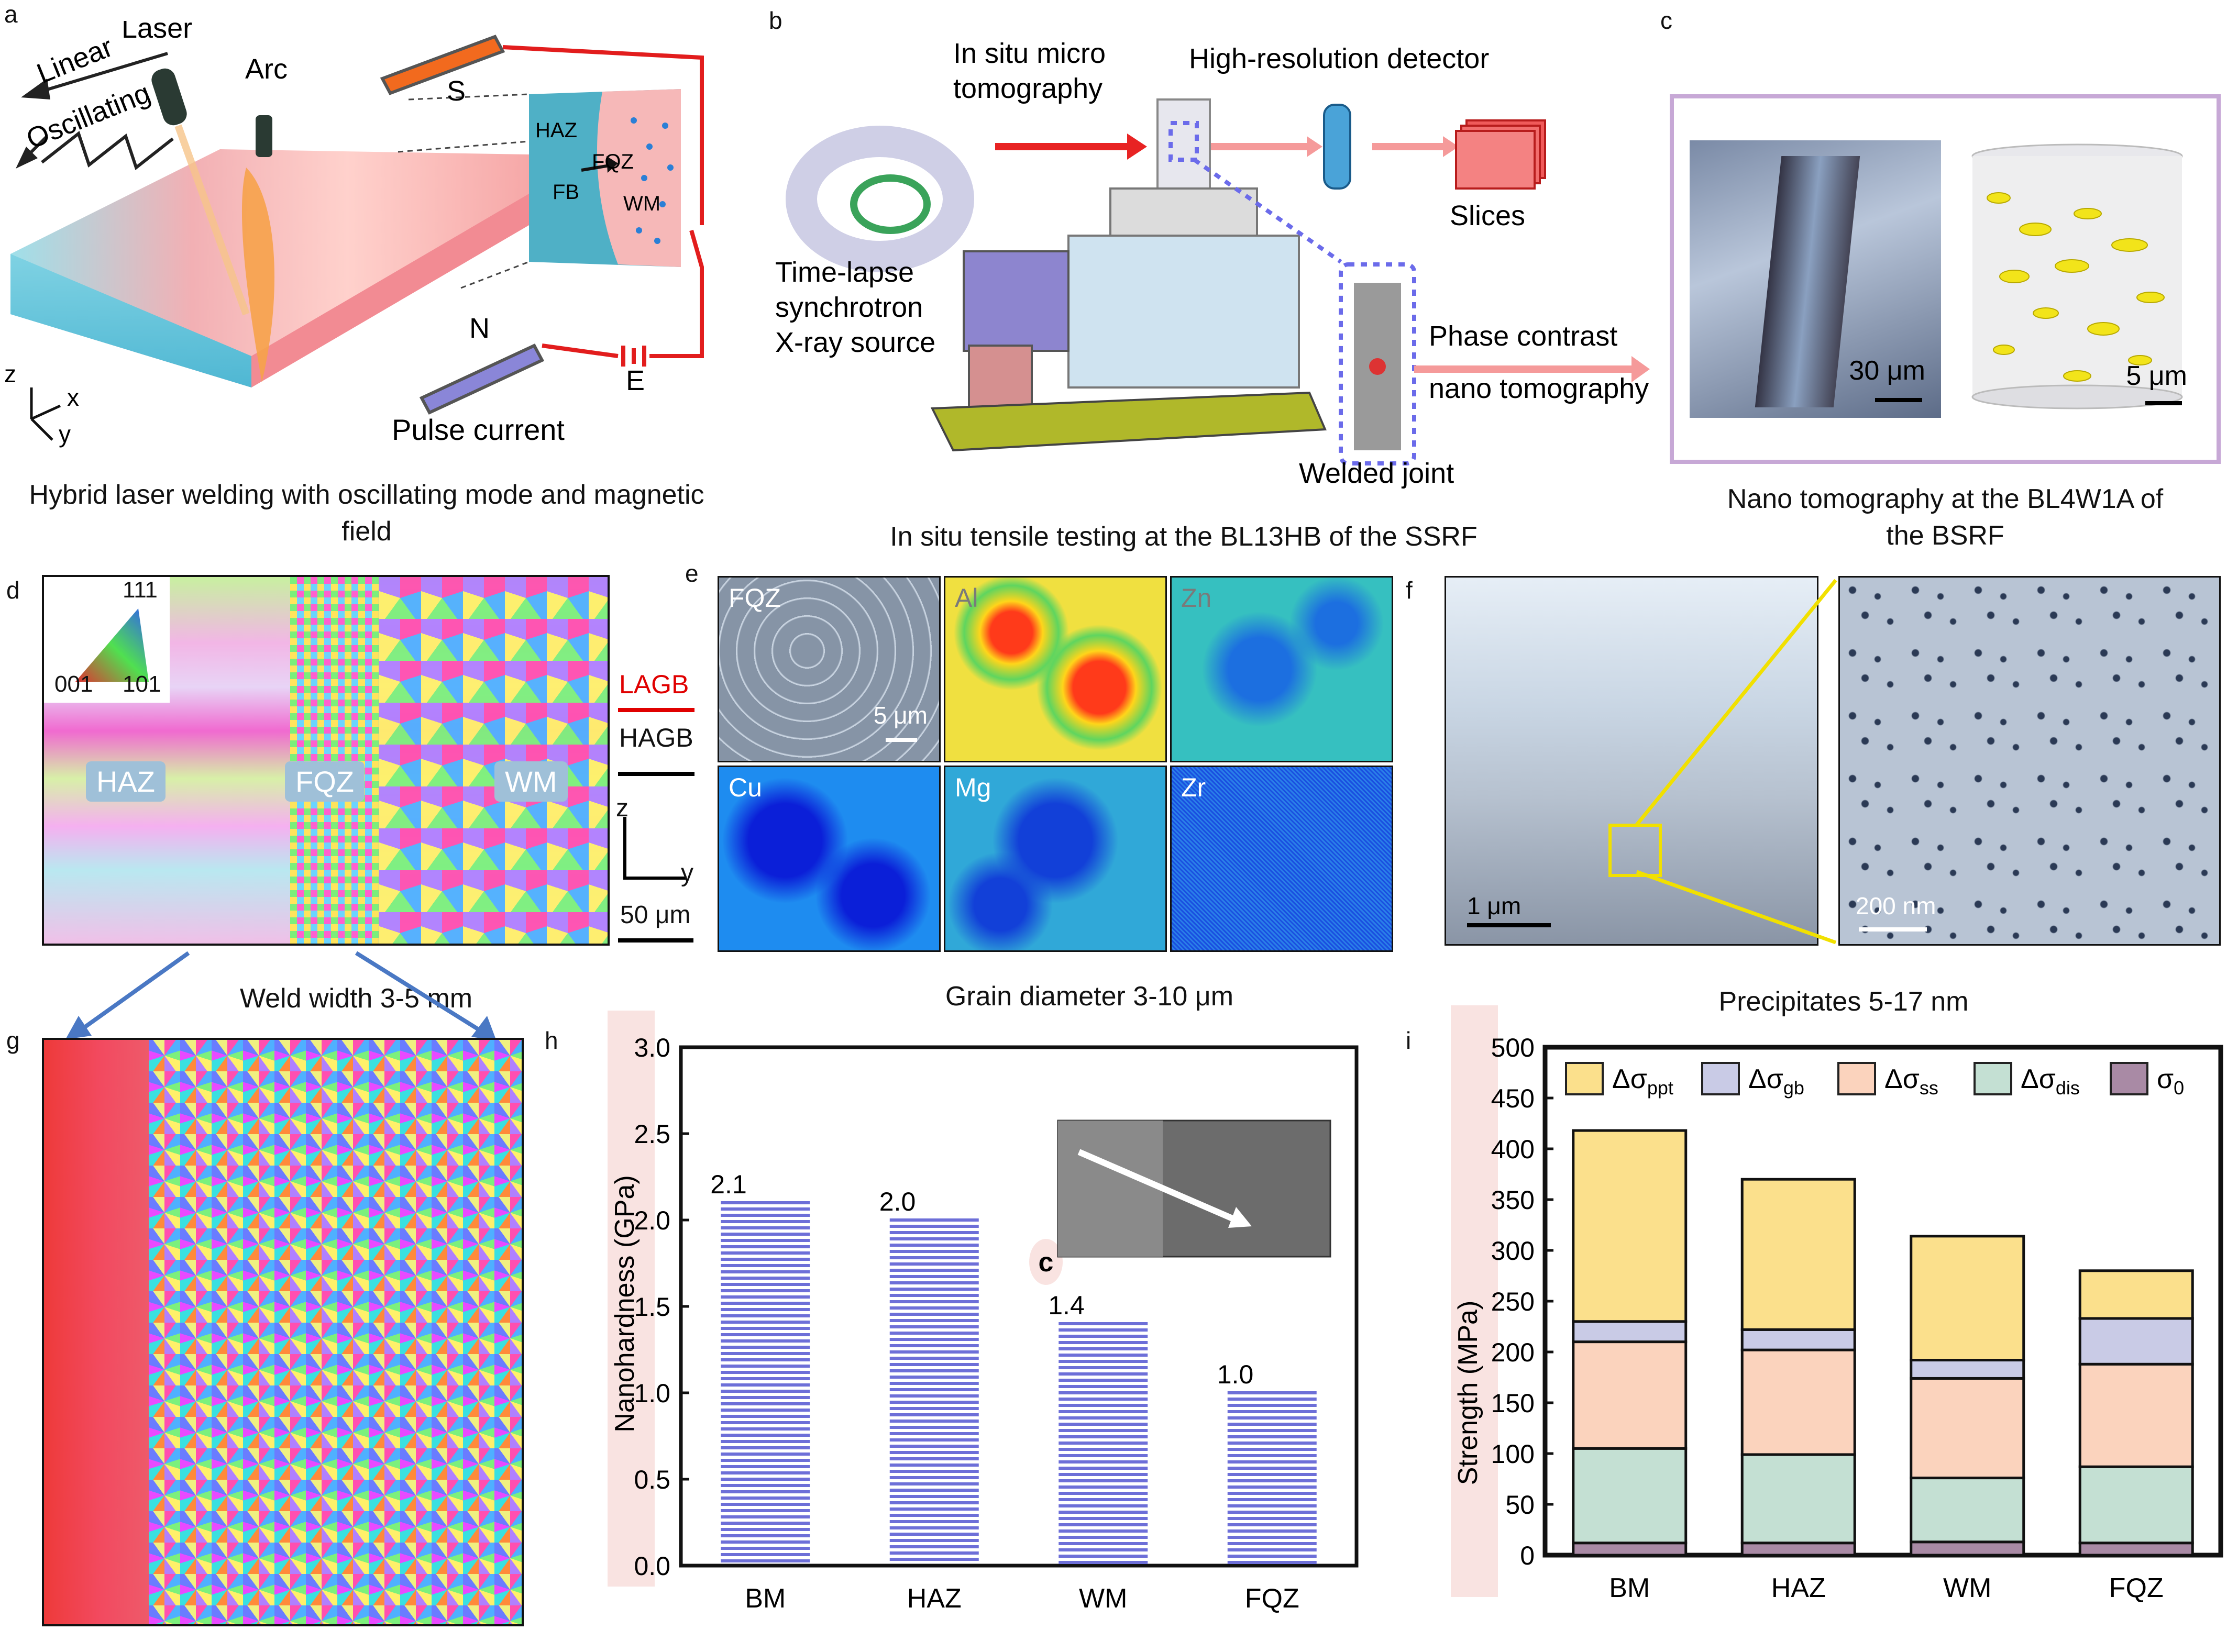 This screenshot has width=2227, height=1652. I want to click on detector-lens, so click(1337, 147).